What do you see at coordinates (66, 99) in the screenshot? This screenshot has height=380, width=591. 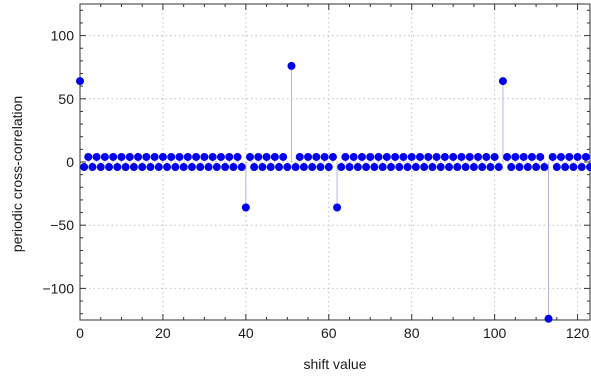 I see `y-tick-label: 50` at bounding box center [66, 99].